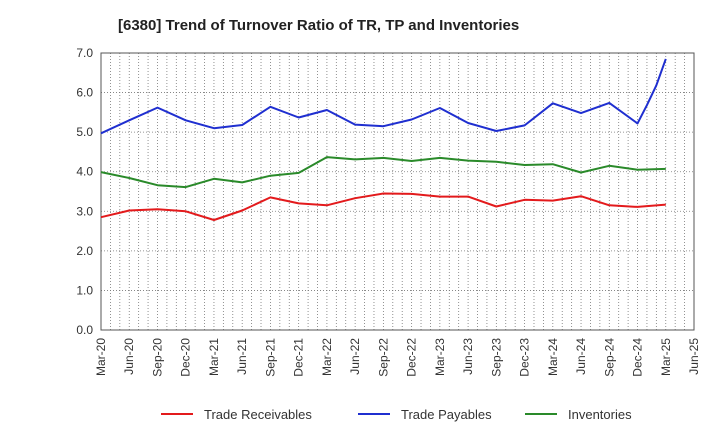 Image resolution: width=720 pixels, height=445 pixels. Describe the element at coordinates (446, 414) in the screenshot. I see `legend-label: Trade Payables` at that location.